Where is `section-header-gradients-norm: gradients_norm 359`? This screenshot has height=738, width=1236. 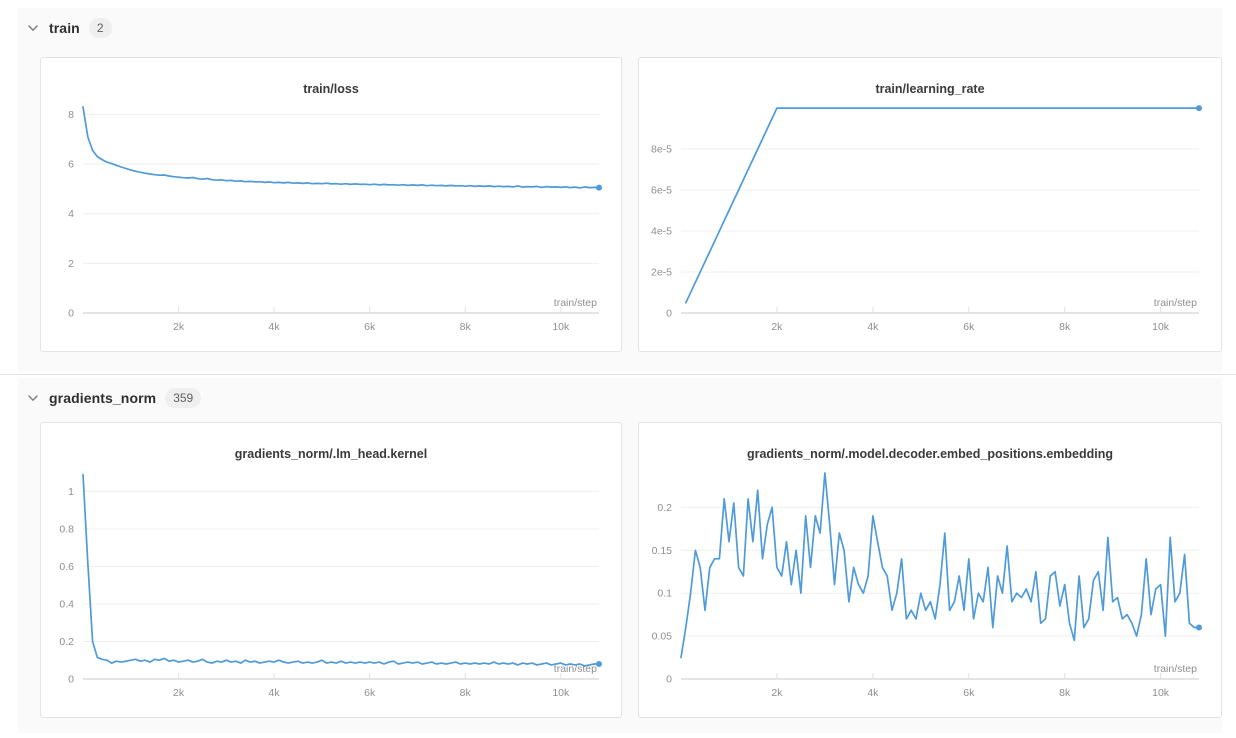 section-header-gradients-norm: gradients_norm 359 is located at coordinates (114, 398).